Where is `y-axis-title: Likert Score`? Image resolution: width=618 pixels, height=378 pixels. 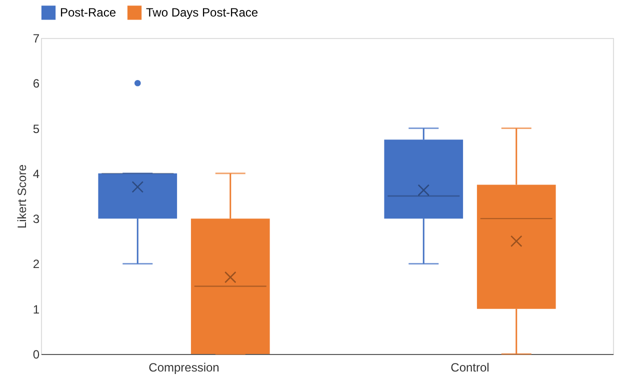 y-axis-title: Likert Score is located at coordinates (21, 196).